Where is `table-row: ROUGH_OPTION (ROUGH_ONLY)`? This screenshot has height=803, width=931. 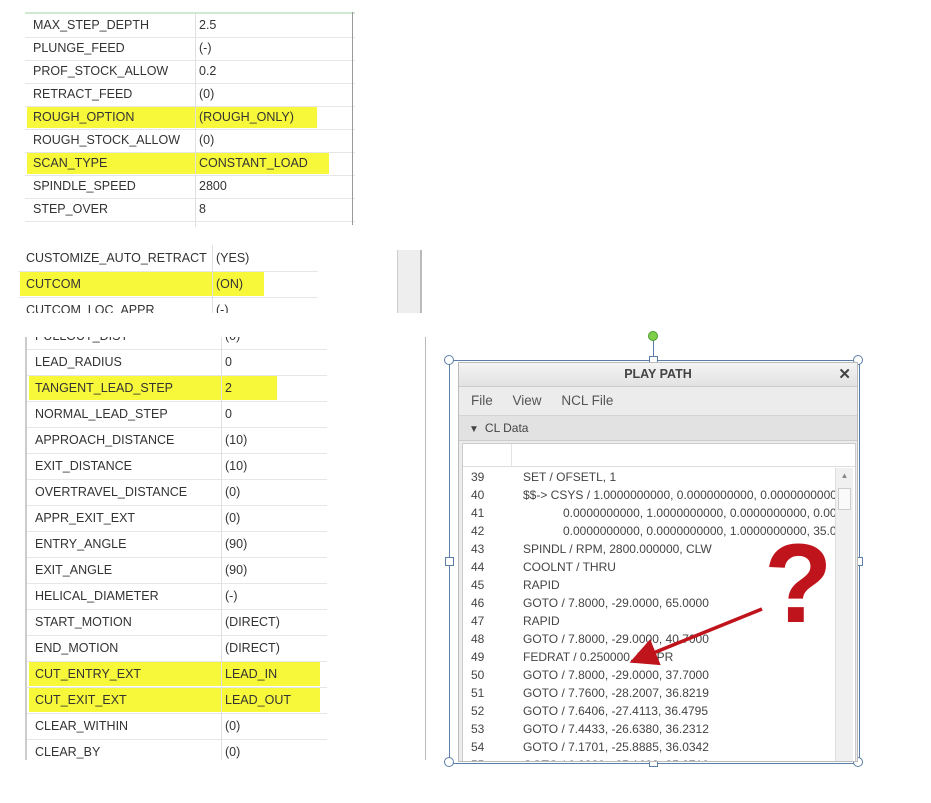
table-row: ROUGH_OPTION (ROUGH_ONLY) is located at coordinates (190, 118).